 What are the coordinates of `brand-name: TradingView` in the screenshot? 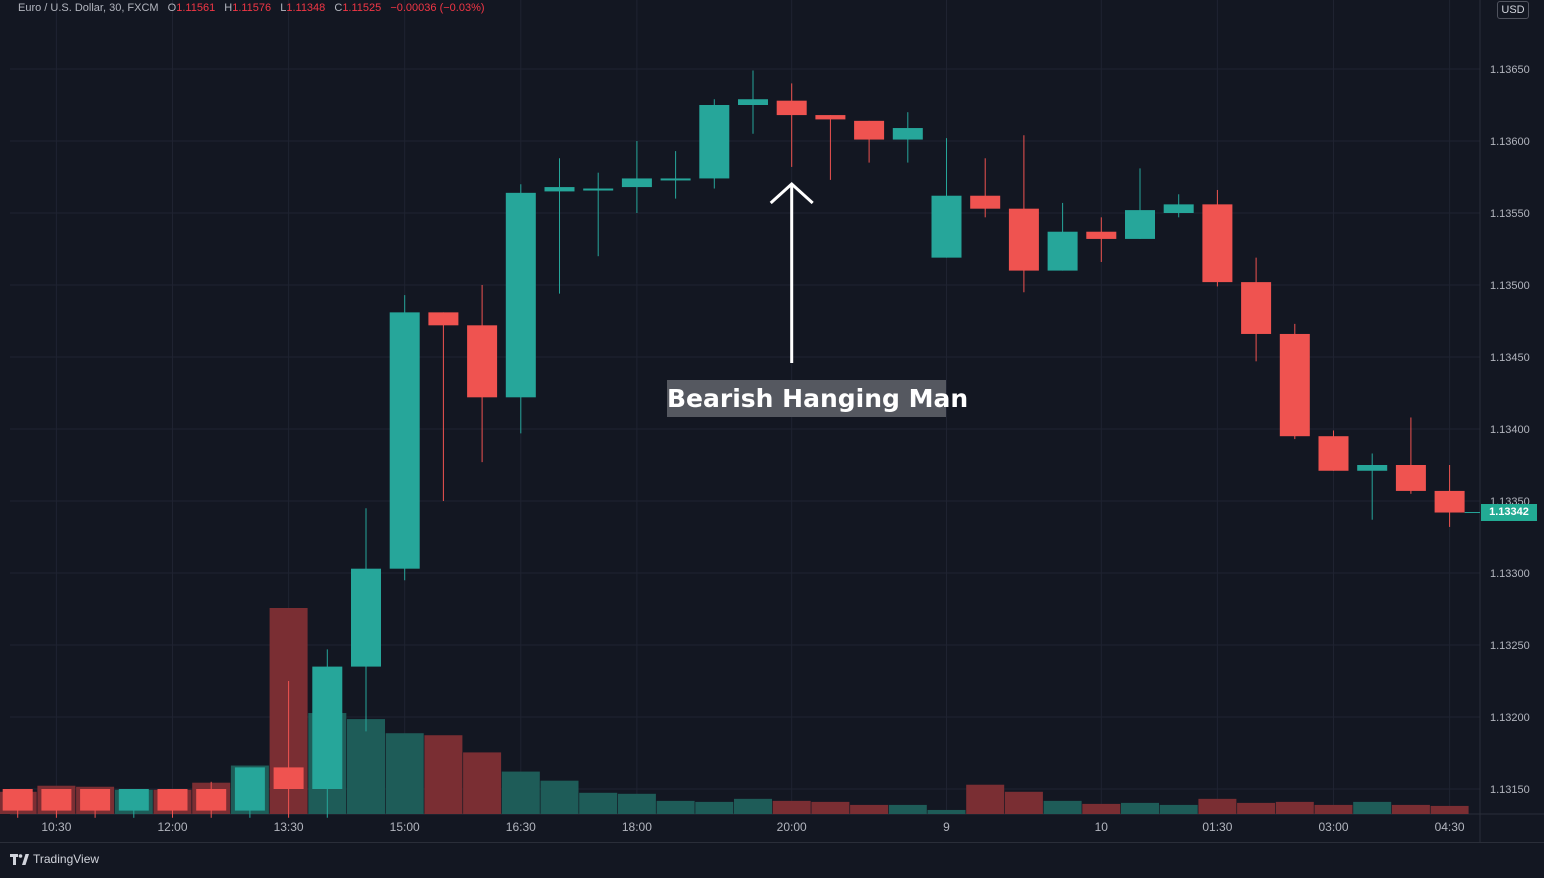 It's located at (66, 859).